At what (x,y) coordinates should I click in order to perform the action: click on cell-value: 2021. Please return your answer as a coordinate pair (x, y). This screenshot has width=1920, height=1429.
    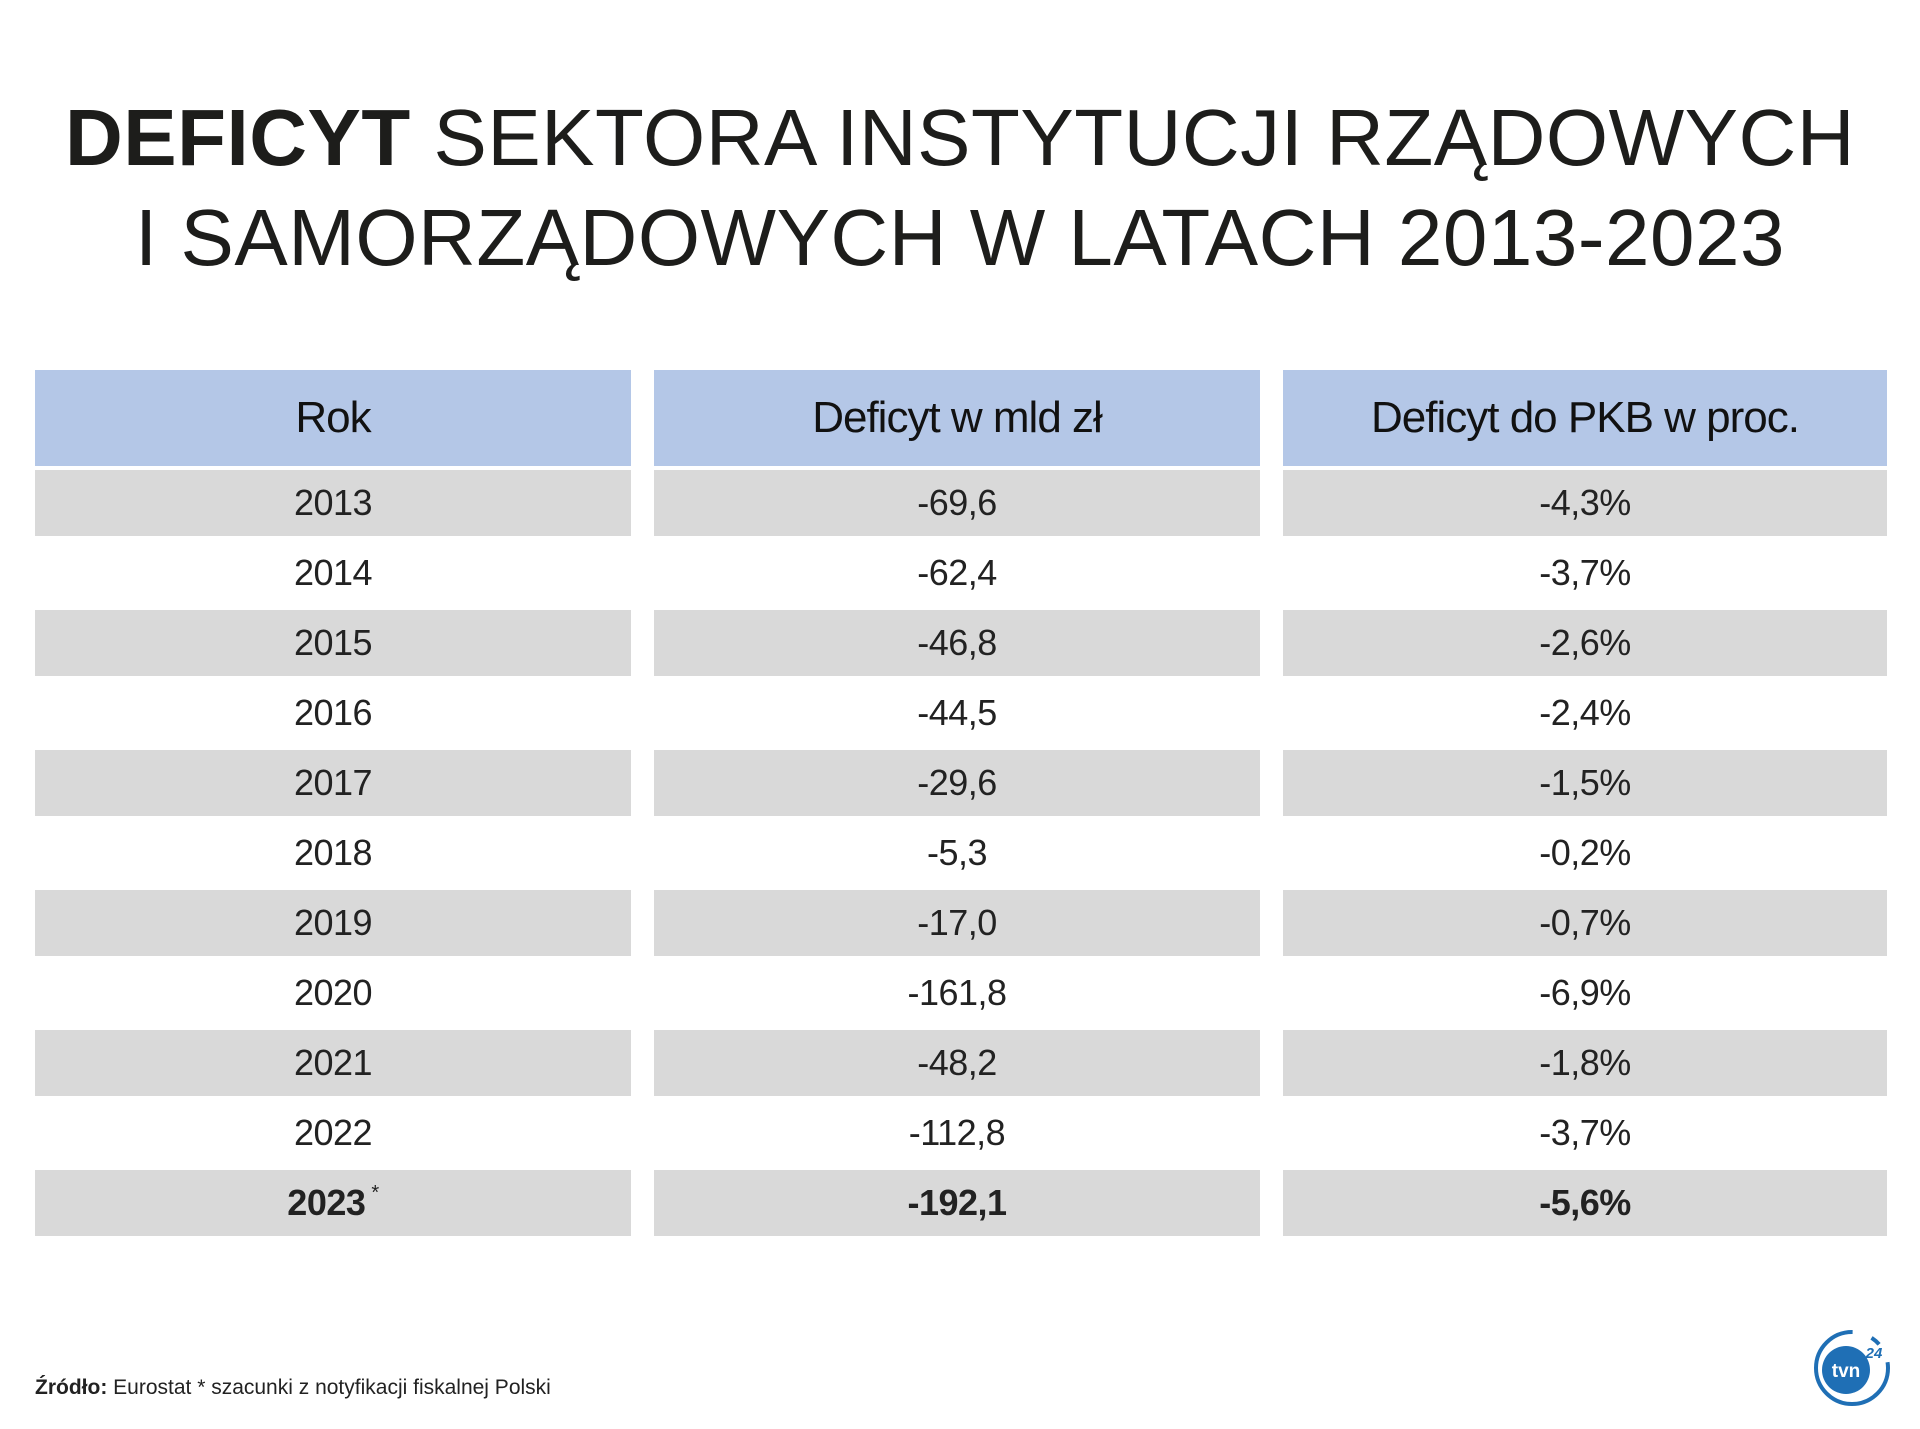
    Looking at the image, I should click on (333, 1062).